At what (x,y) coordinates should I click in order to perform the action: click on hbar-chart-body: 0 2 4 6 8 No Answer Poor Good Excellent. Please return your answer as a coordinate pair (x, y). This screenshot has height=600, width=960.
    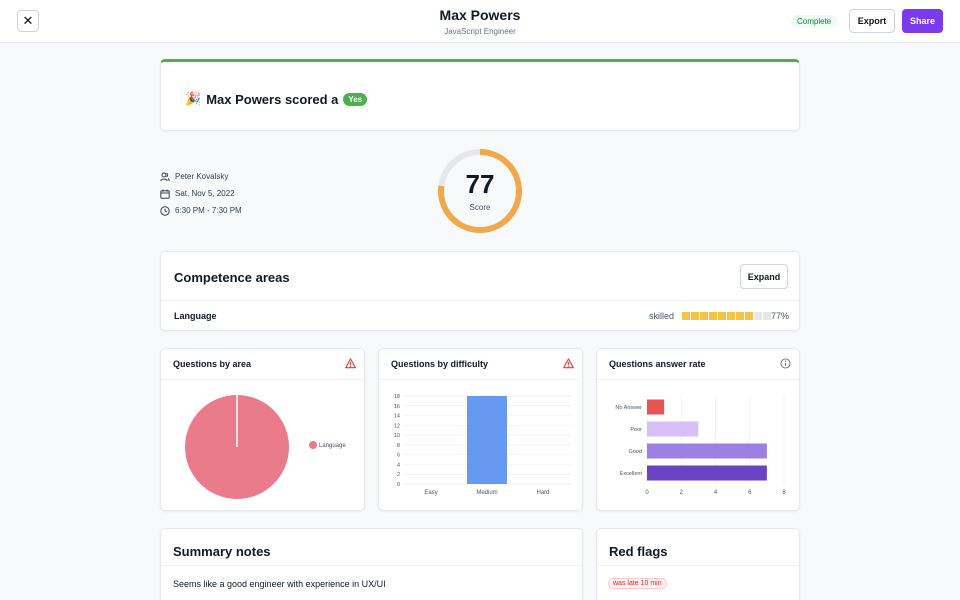
    Looking at the image, I should click on (699, 447).